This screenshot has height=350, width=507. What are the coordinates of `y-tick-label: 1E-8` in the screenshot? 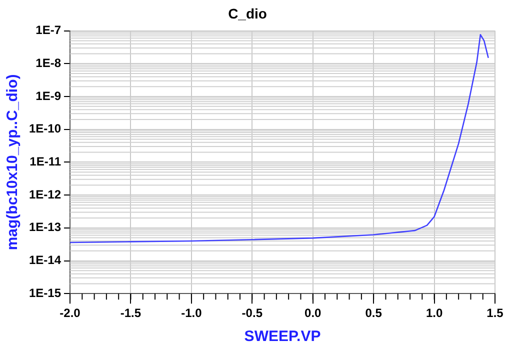 It's located at (49, 63).